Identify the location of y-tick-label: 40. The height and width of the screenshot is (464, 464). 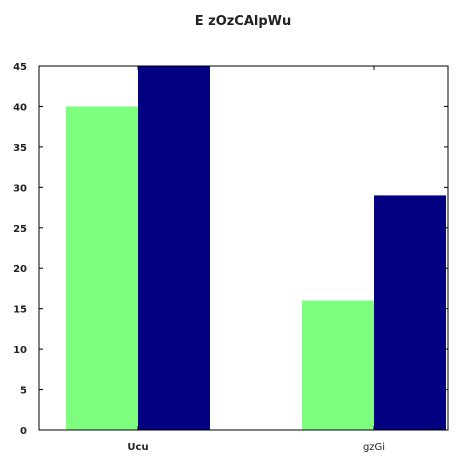
(20, 107).